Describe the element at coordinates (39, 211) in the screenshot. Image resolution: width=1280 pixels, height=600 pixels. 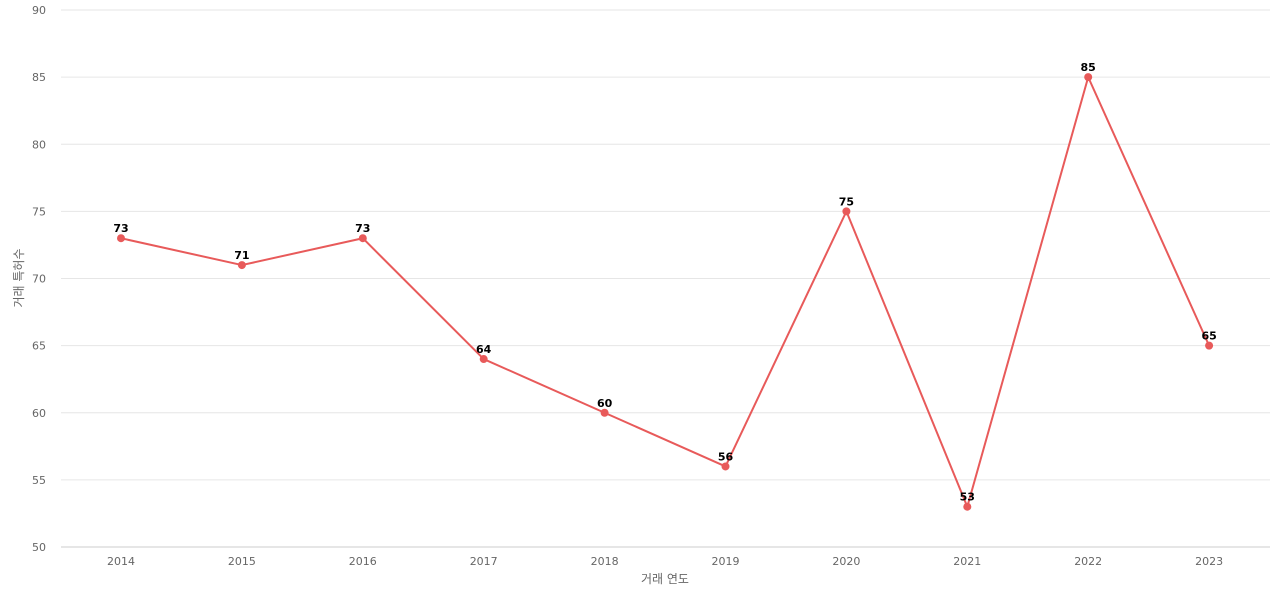
I see `y-tick-label: 75` at that location.